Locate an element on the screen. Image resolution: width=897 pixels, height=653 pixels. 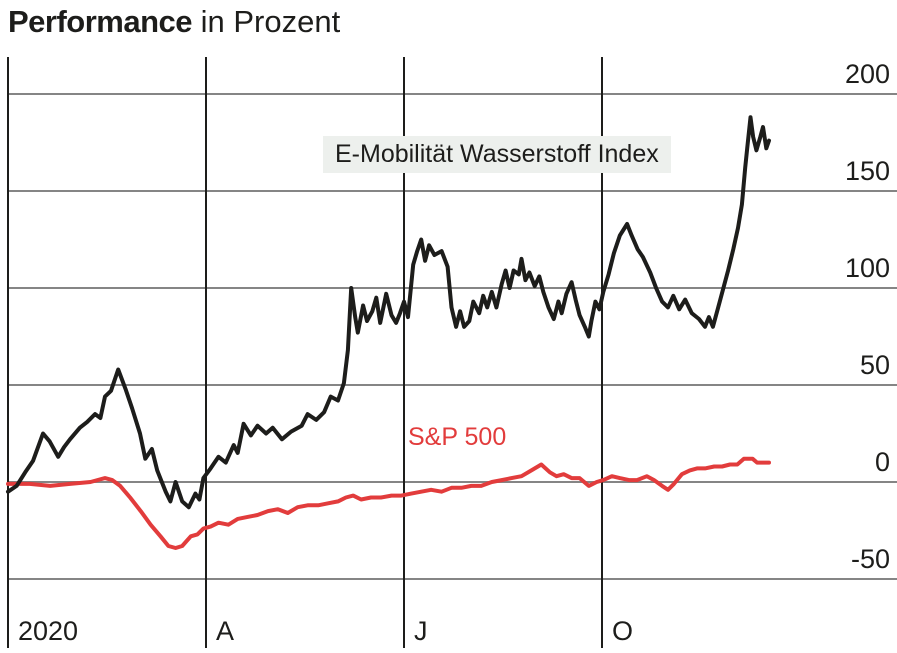
x-tick-label-J: J is located at coordinates (421, 631).